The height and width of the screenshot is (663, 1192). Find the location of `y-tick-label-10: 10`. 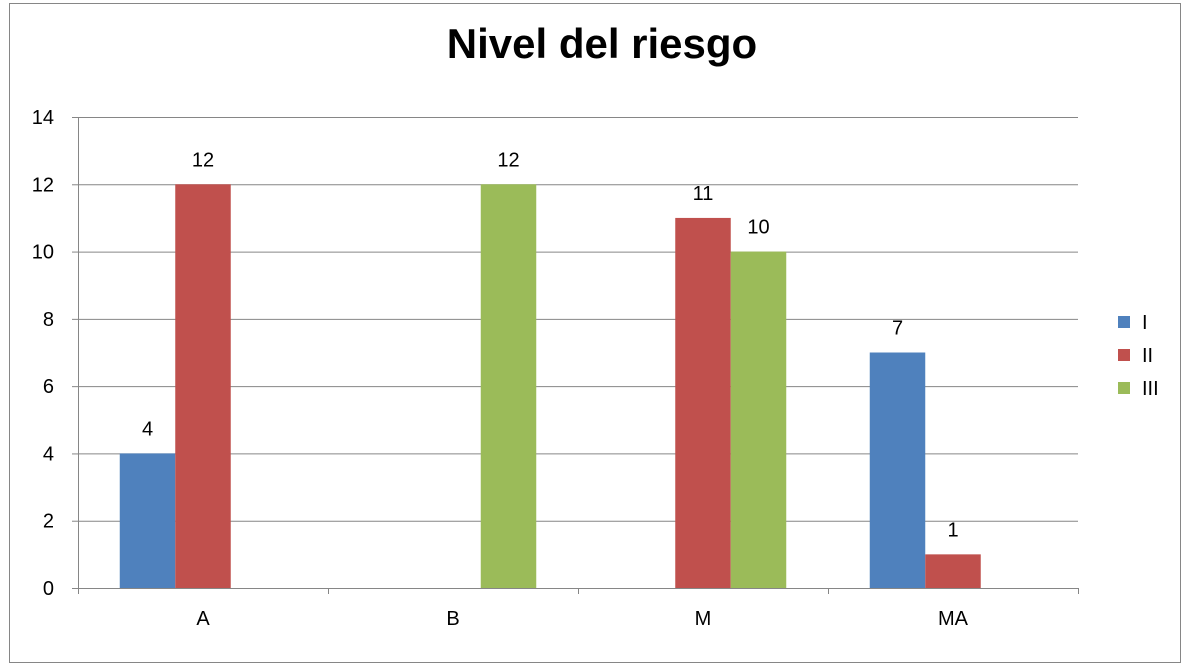

y-tick-label-10: 10 is located at coordinates (43, 253).